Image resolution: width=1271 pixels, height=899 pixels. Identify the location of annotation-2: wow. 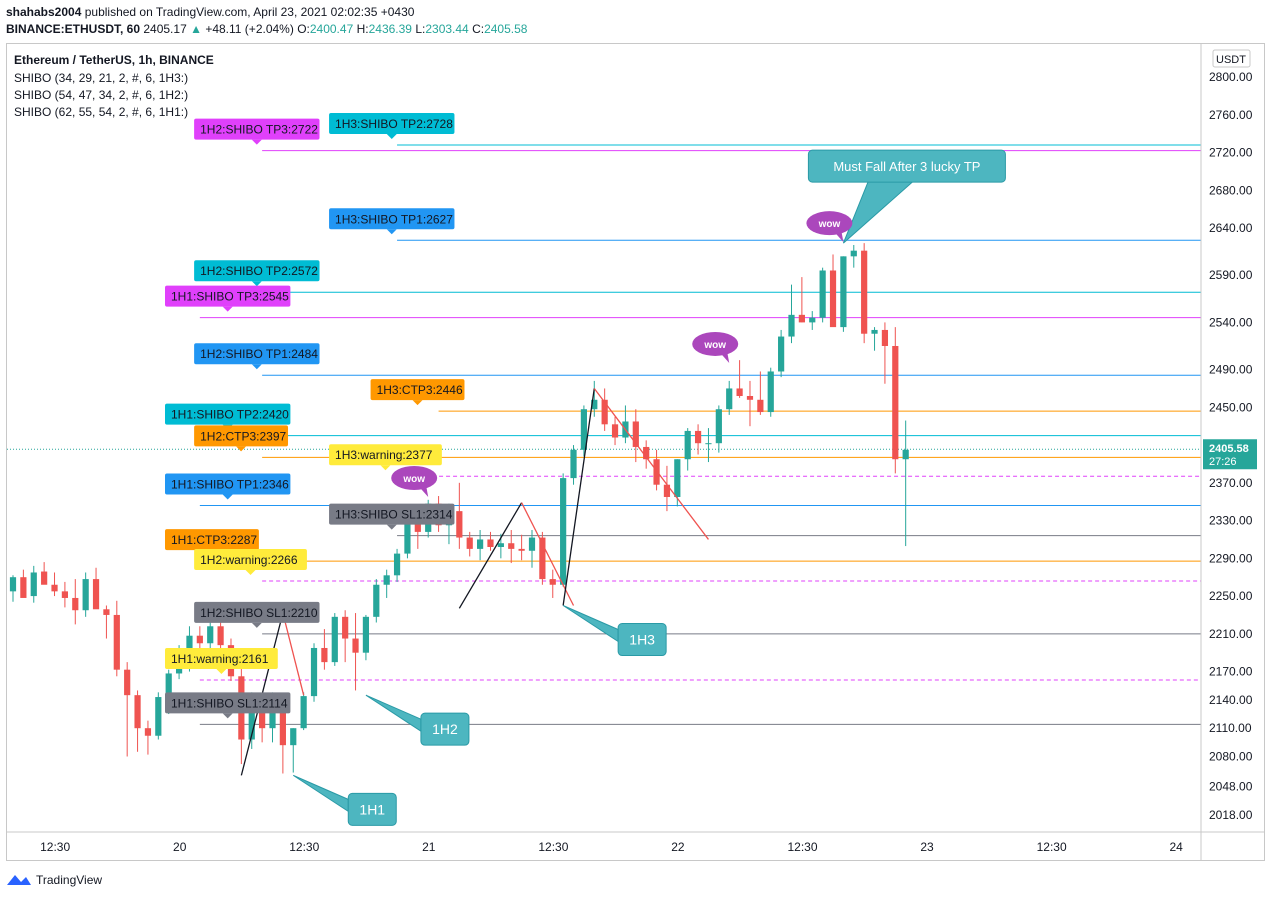
(715, 347).